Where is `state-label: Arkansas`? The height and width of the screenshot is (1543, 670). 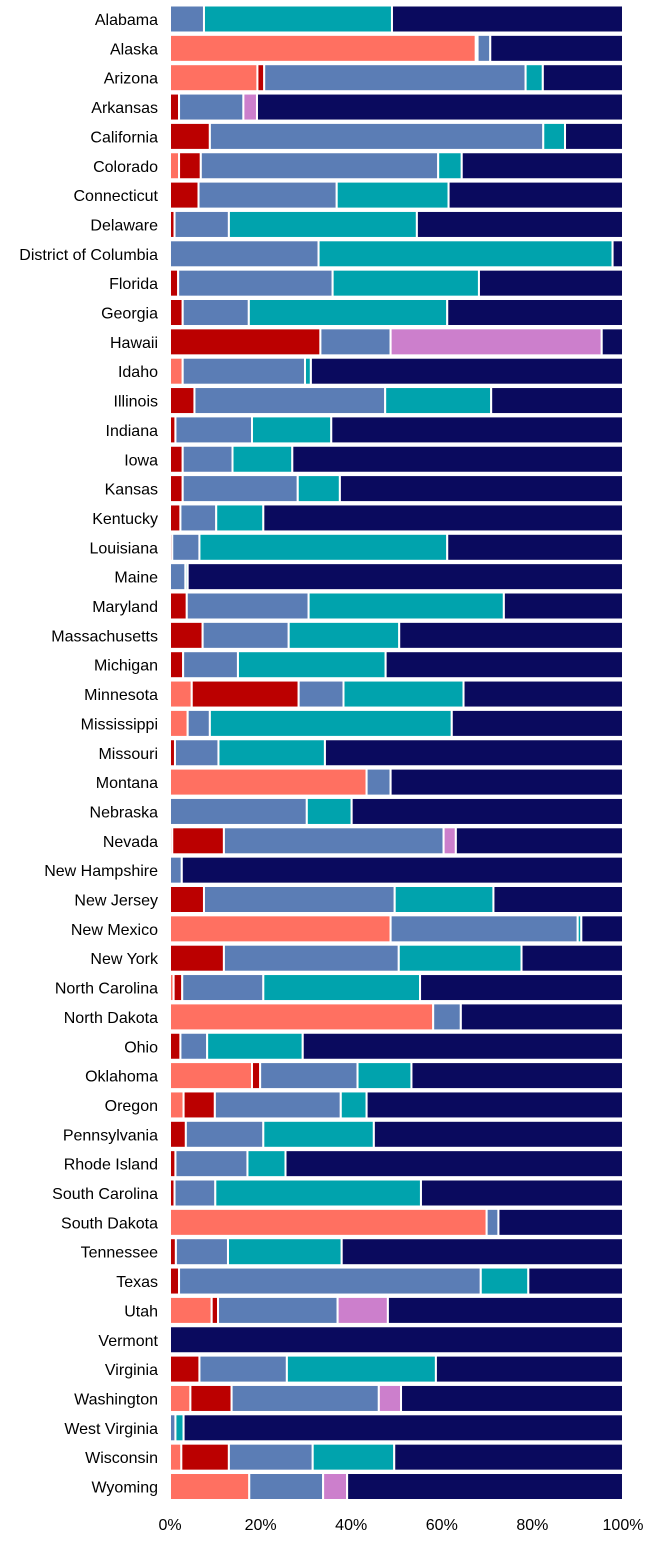 state-label: Arkansas is located at coordinates (124, 108).